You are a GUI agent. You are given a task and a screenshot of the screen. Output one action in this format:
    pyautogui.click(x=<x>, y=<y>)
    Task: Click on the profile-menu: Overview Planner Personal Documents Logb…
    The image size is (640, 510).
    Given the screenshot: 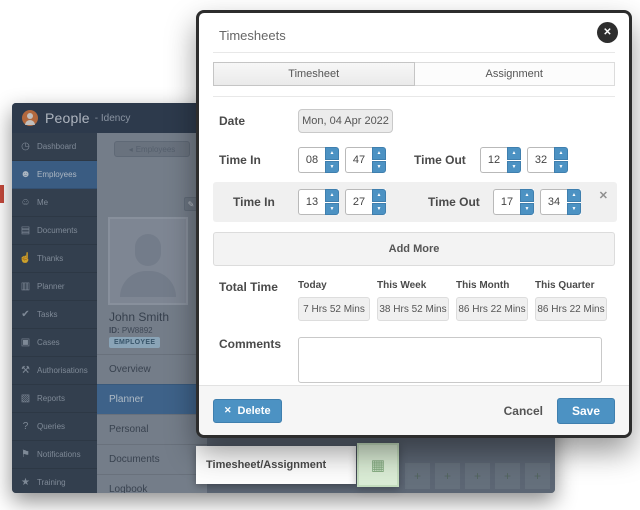 What is the action you would take?
    pyautogui.click(x=152, y=423)
    